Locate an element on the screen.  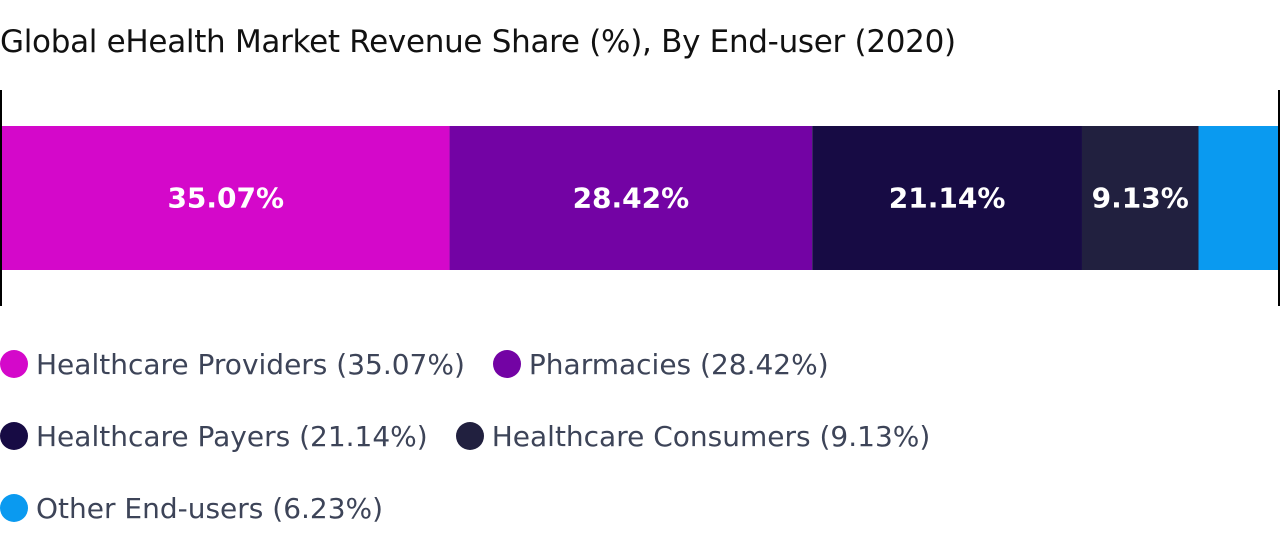
legend-item-healthcare-payers: Healthcare Payers (21.14%) is located at coordinates (214, 436).